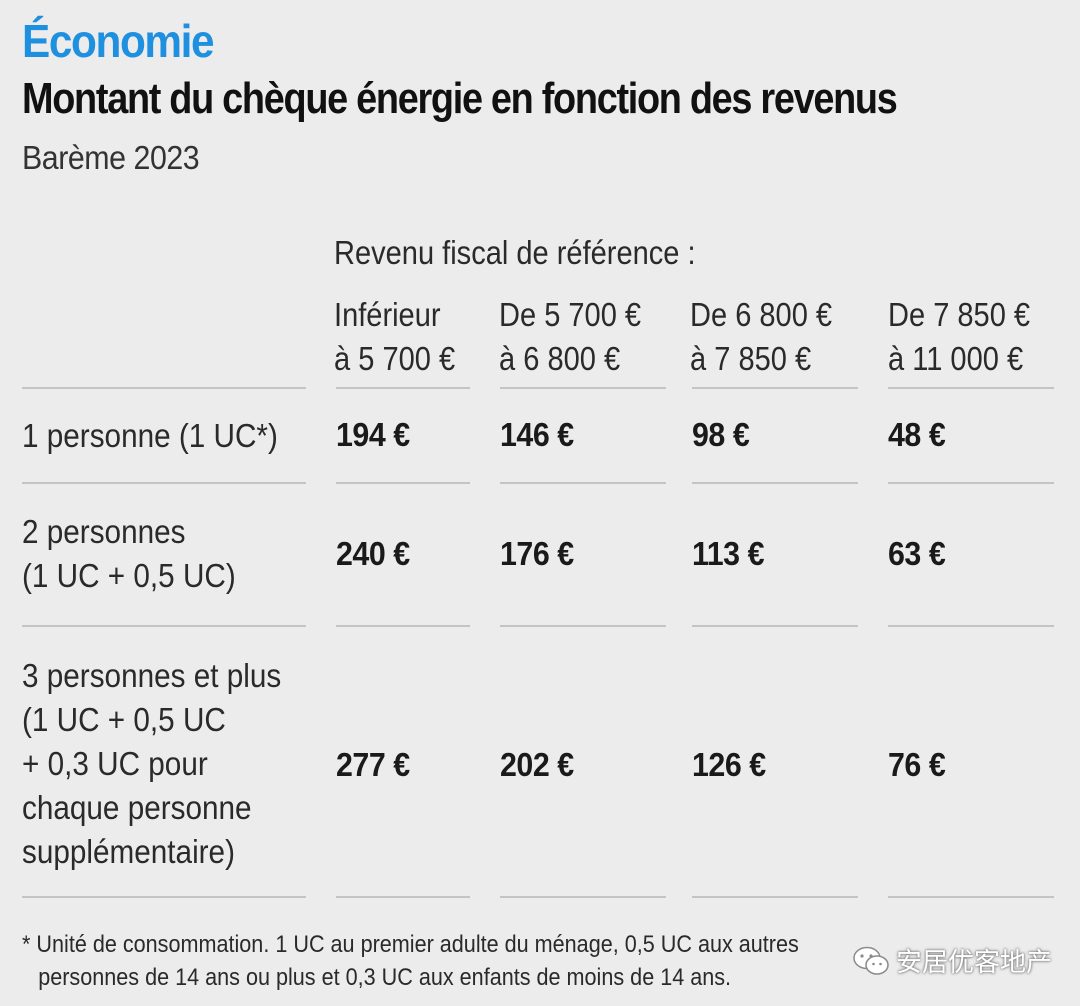 The height and width of the screenshot is (1006, 1080). I want to click on table-cell: 63 €, so click(917, 553).